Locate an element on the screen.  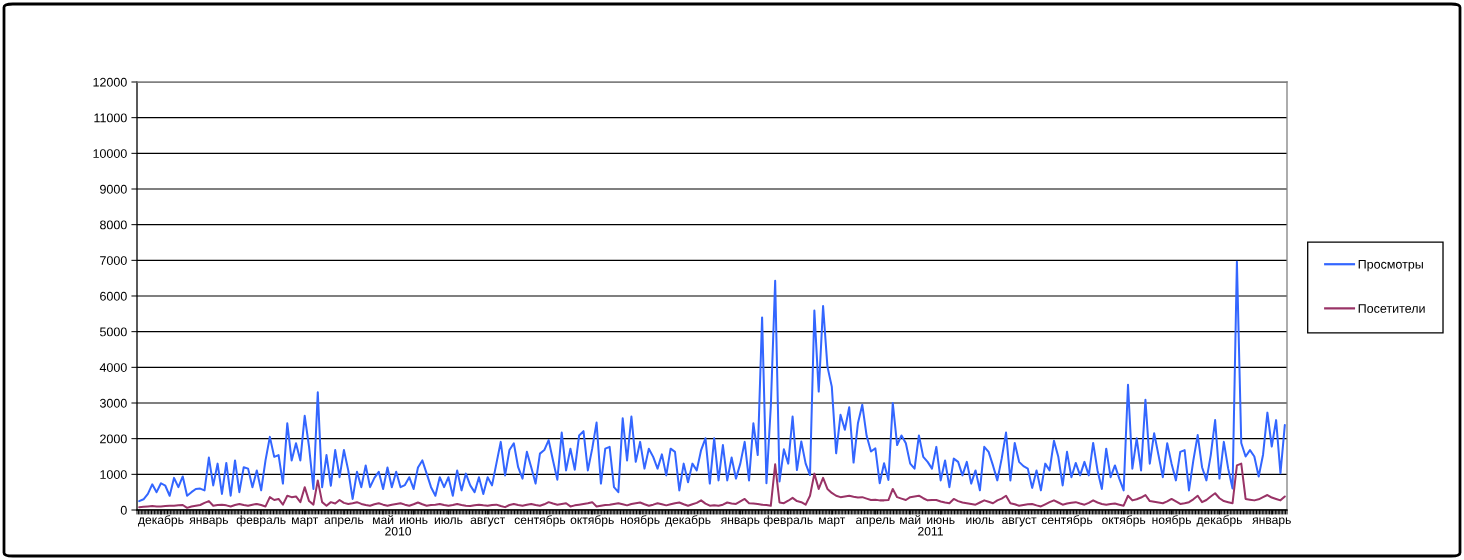
y-tick-label: 3000 is located at coordinates (113, 403).